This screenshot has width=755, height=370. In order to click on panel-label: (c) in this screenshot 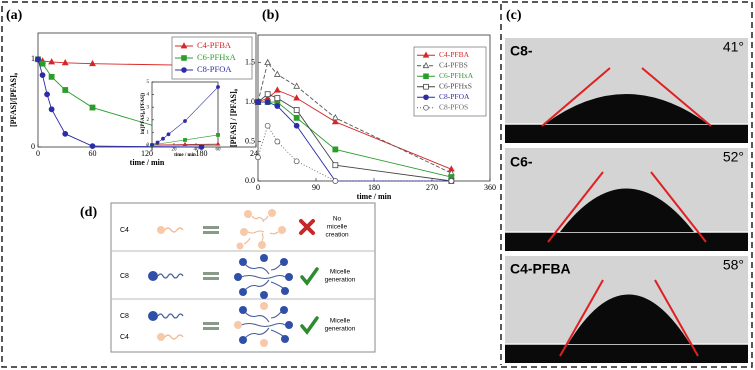, I will do `click(514, 15)`.